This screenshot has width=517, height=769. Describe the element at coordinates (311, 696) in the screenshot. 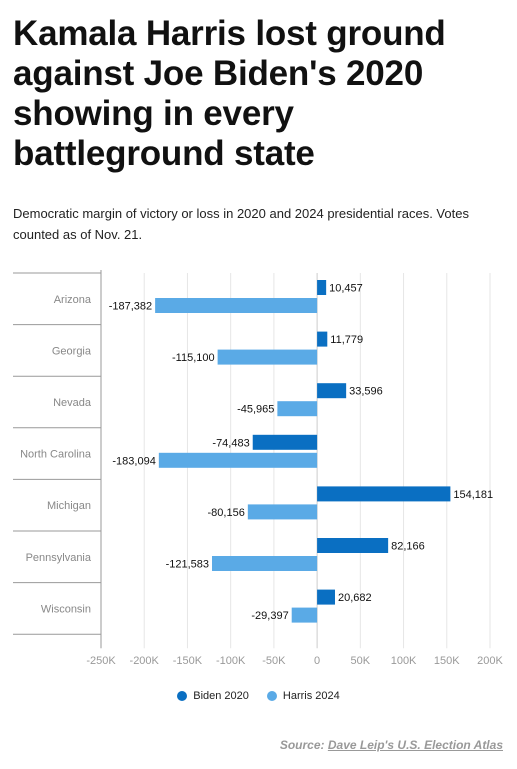

I see `legend-label-harris: Harris 2024` at that location.